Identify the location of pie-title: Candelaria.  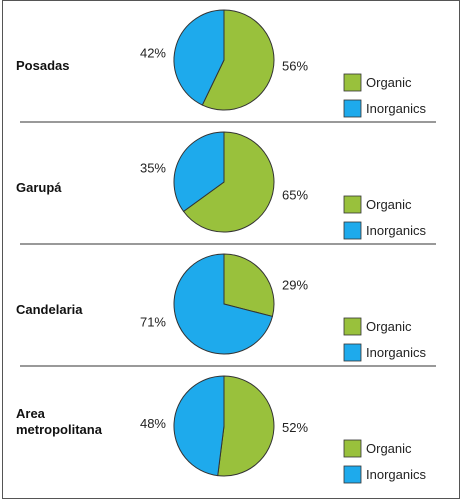
(49, 309).